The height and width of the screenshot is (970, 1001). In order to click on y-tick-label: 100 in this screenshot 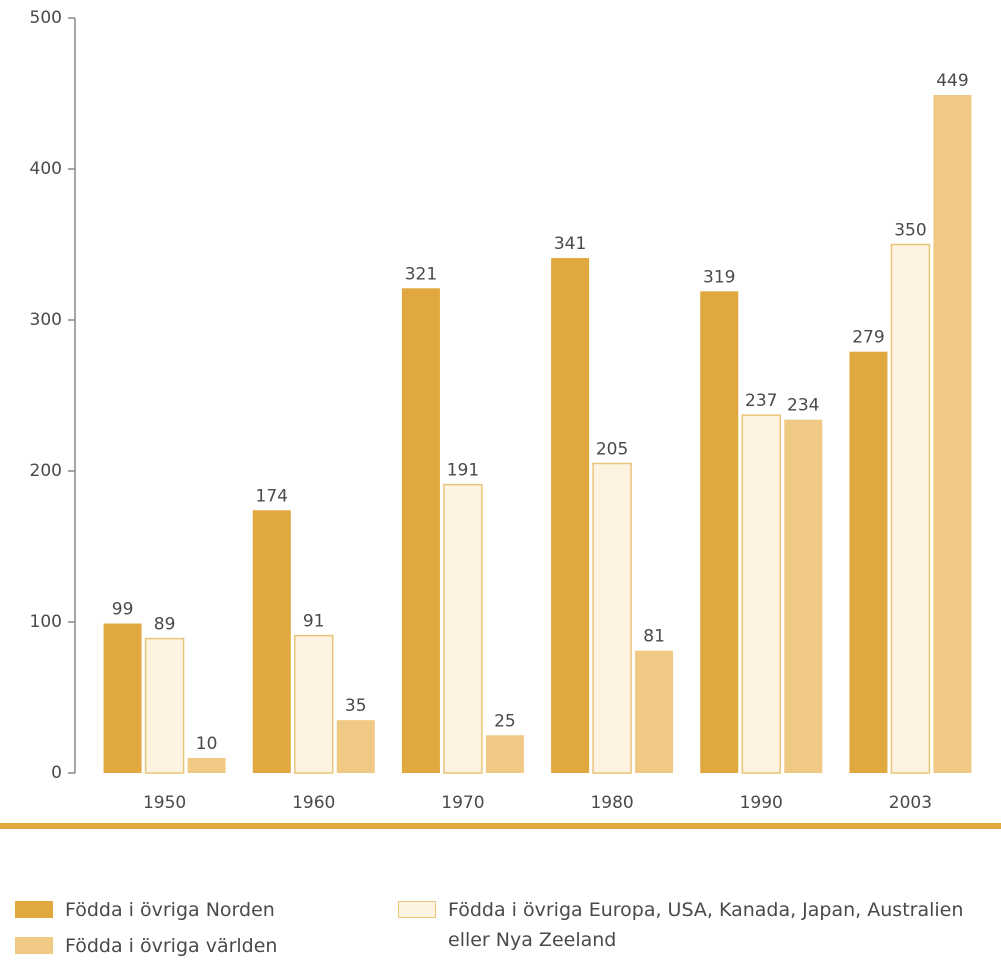, I will do `click(46, 622)`.